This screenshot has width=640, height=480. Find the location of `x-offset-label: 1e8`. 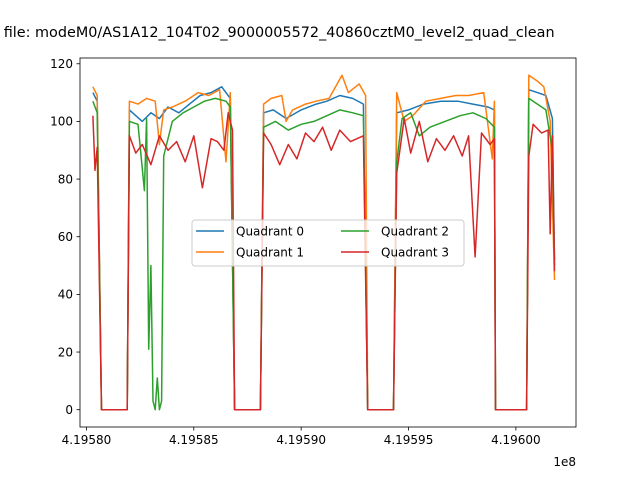

x-offset-label: 1e8 is located at coordinates (564, 462).